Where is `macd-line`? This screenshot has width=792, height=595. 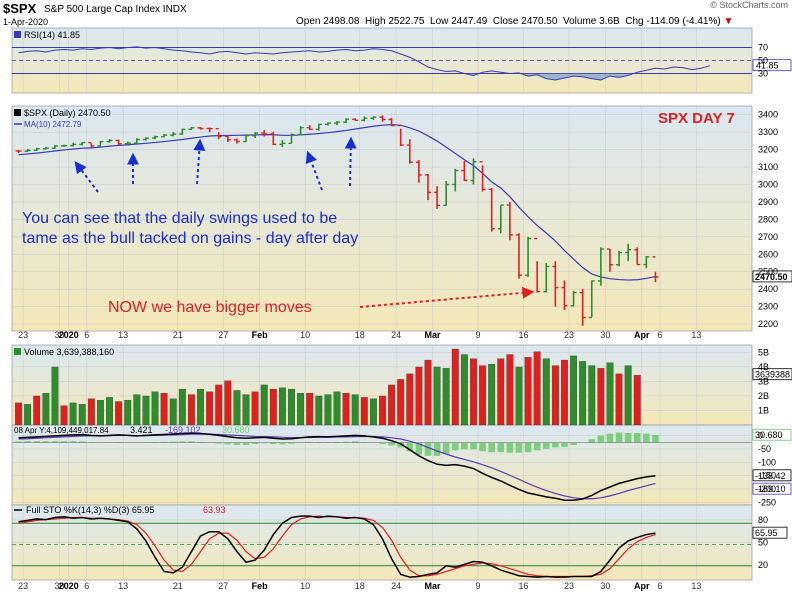 macd-line is located at coordinates (337, 466).